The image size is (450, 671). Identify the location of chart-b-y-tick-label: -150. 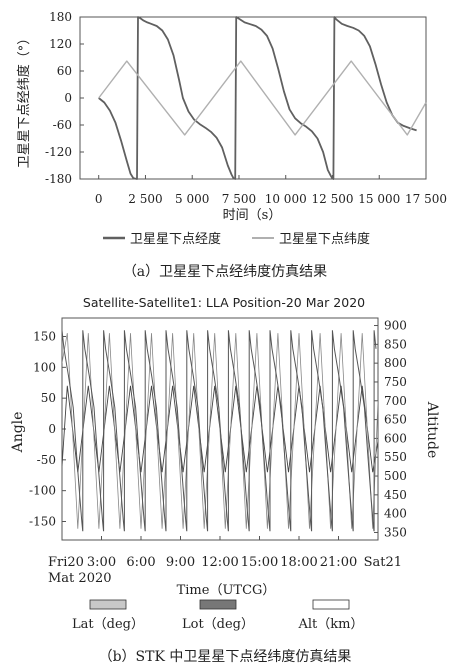
(42, 522).